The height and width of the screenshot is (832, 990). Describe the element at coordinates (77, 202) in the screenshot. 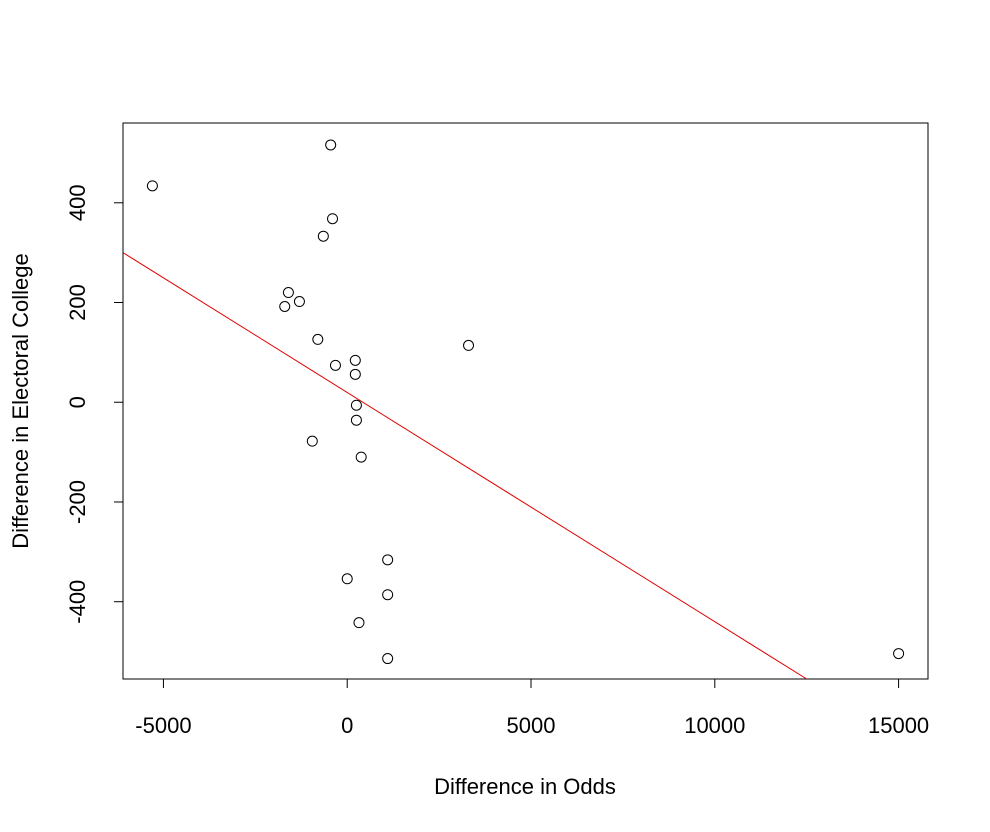

I see `y-tick-label: 400` at that location.